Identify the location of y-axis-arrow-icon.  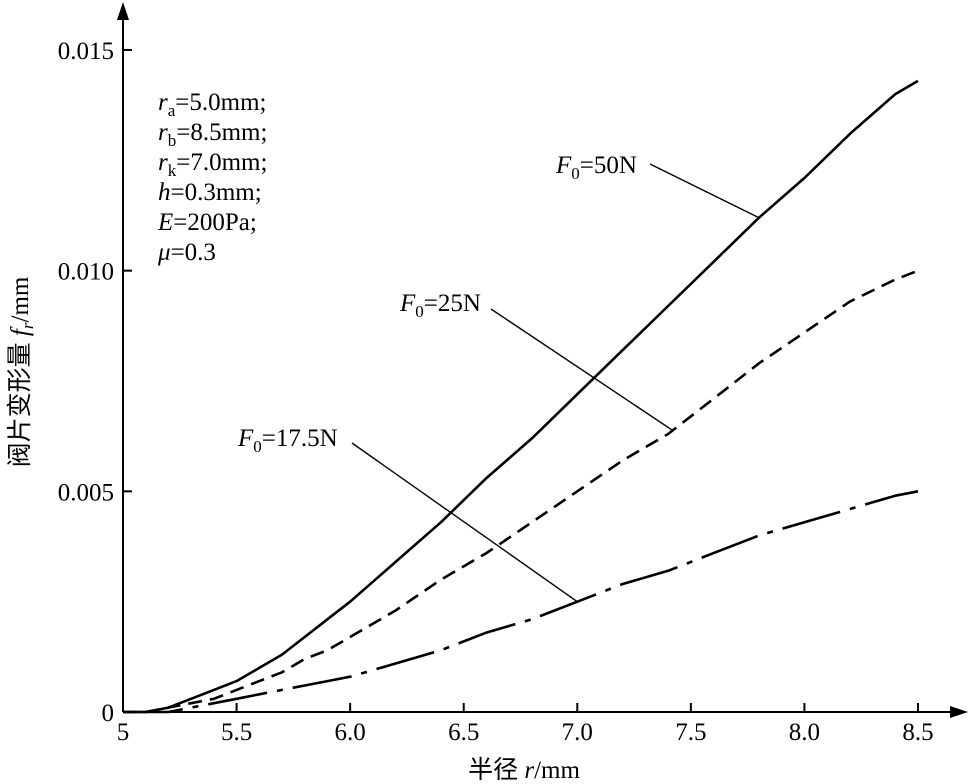
(123, 11).